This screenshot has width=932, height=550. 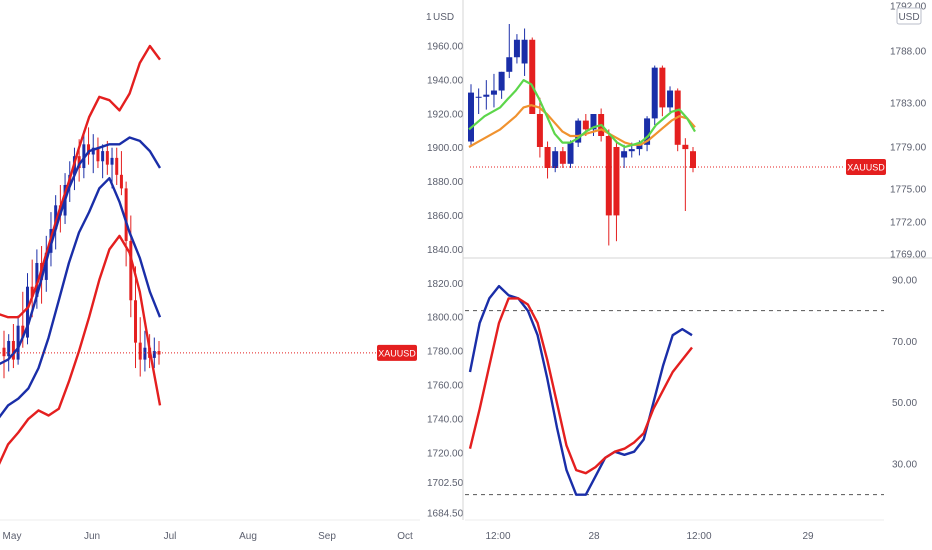 What do you see at coordinates (904, 465) in the screenshot?
I see `right-bottom-y-tick-label: 30.00` at bounding box center [904, 465].